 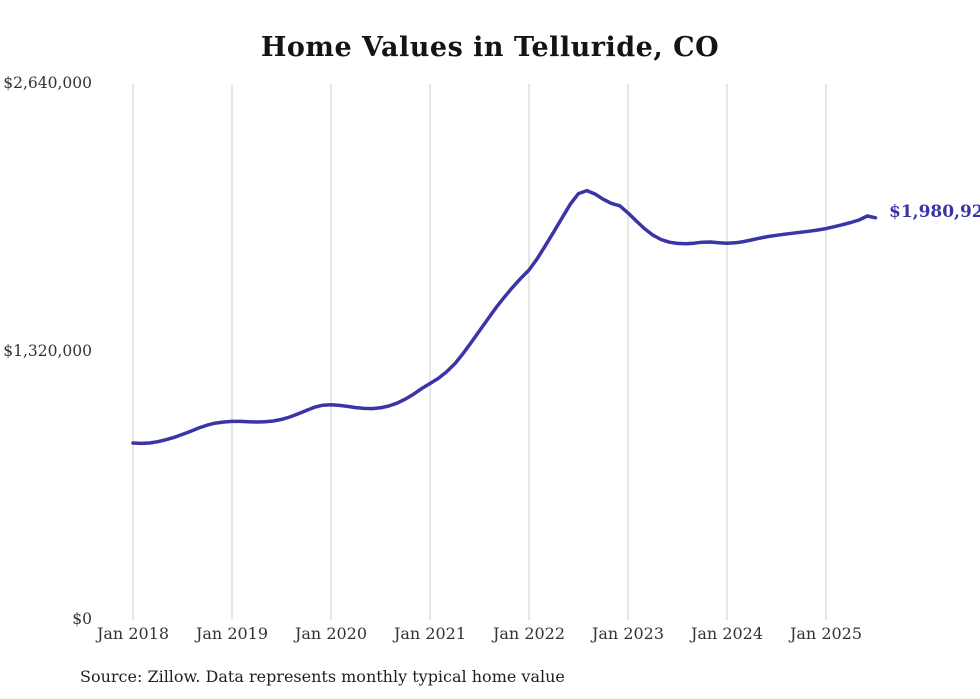 I want to click on y-axis-label: $1,320,000, so click(x=47, y=351).